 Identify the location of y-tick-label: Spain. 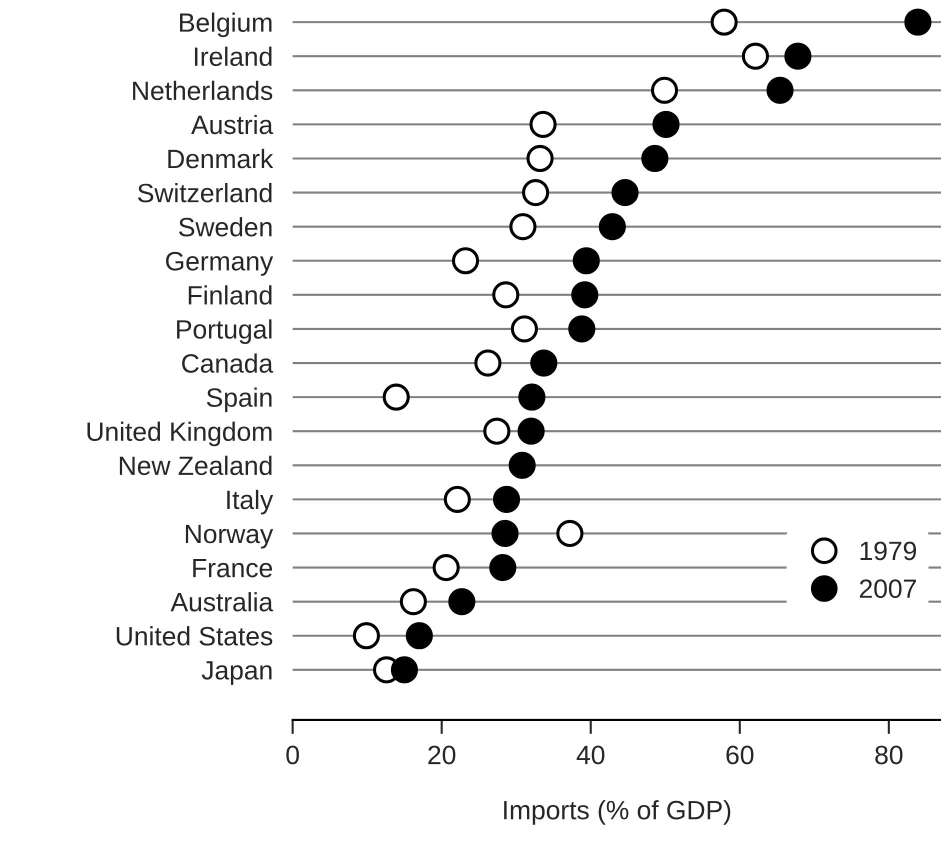
(239, 400).